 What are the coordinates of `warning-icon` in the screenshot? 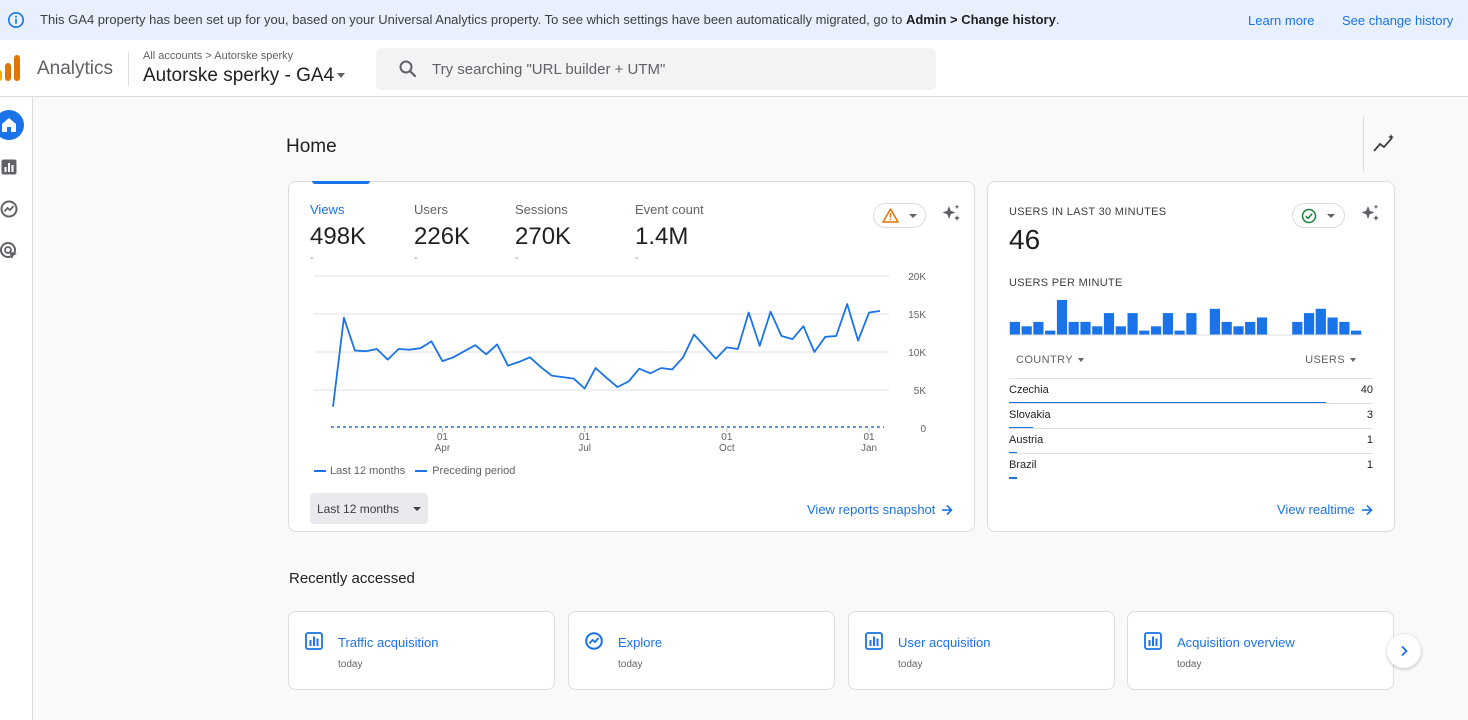 It's located at (890, 215).